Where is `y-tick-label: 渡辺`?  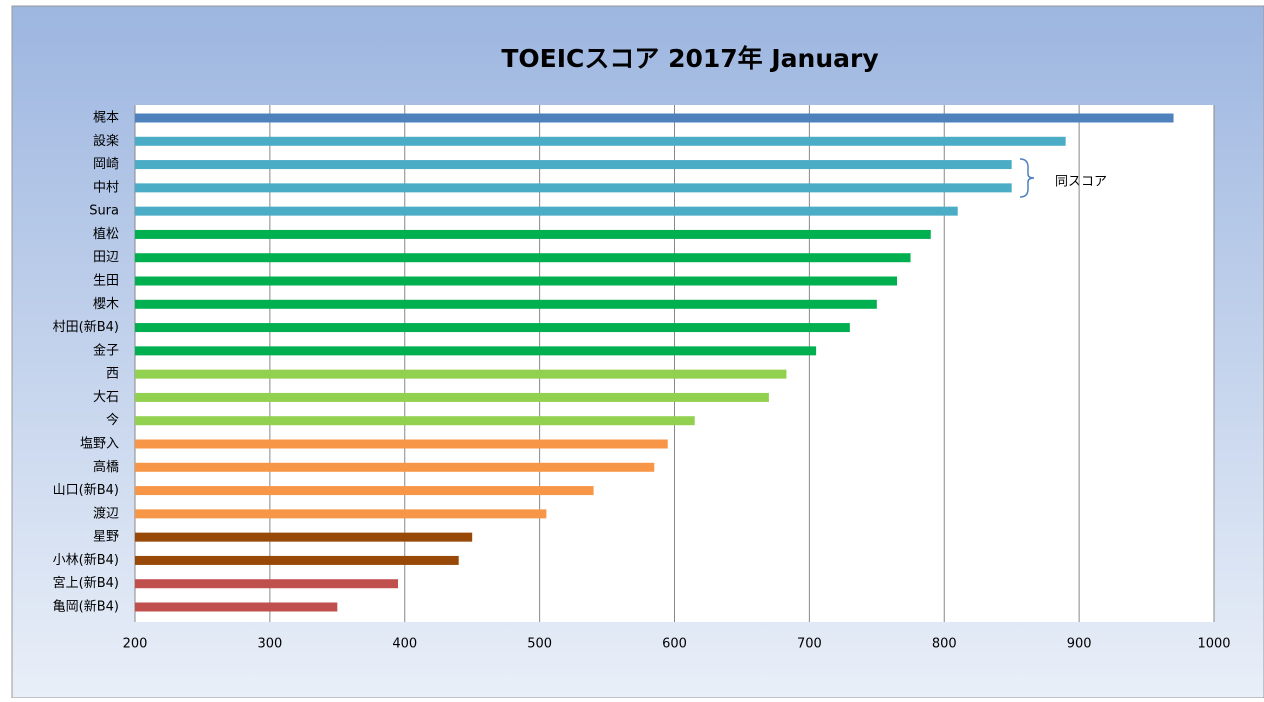 y-tick-label: 渡辺 is located at coordinates (106, 513).